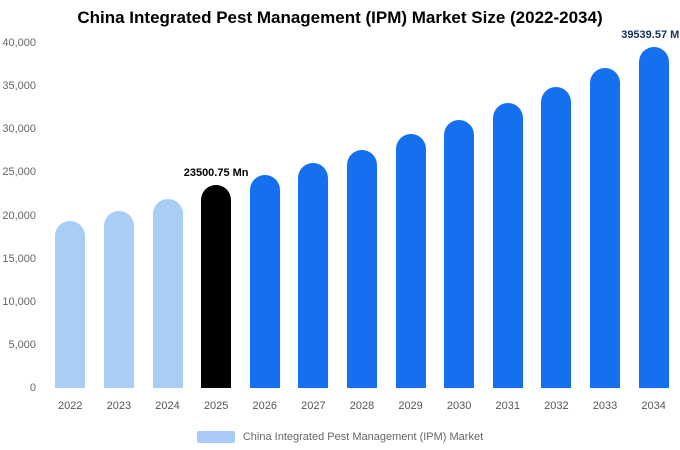 The height and width of the screenshot is (450, 680). I want to click on bar-2030, so click(459, 253).